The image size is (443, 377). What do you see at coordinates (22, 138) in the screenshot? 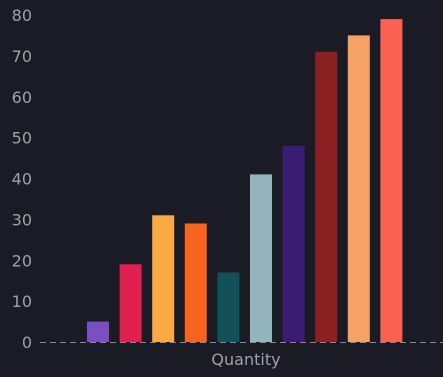
I see `y-tick-label: 50` at bounding box center [22, 138].